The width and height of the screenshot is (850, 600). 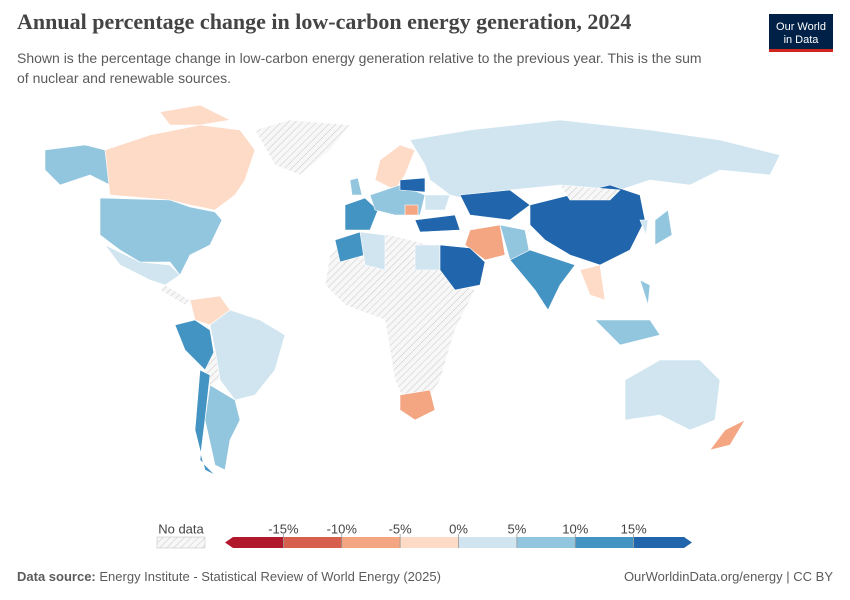 I want to click on legend: No data -15% -10% -5% 0% 5% 10% 15%, so click(x=424, y=535).